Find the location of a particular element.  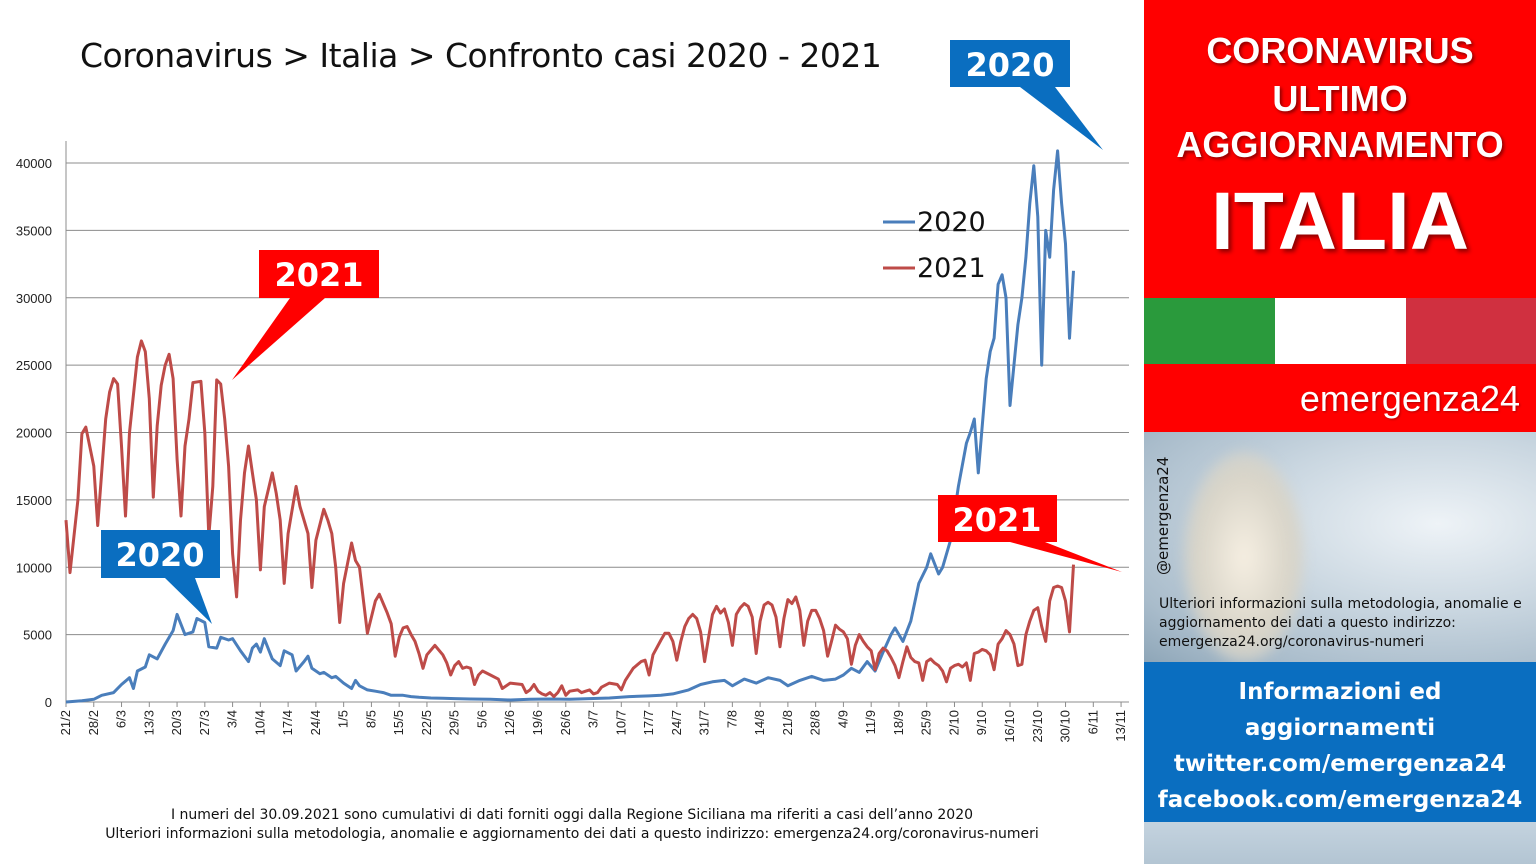

y-tick-label: 0 is located at coordinates (48, 702).